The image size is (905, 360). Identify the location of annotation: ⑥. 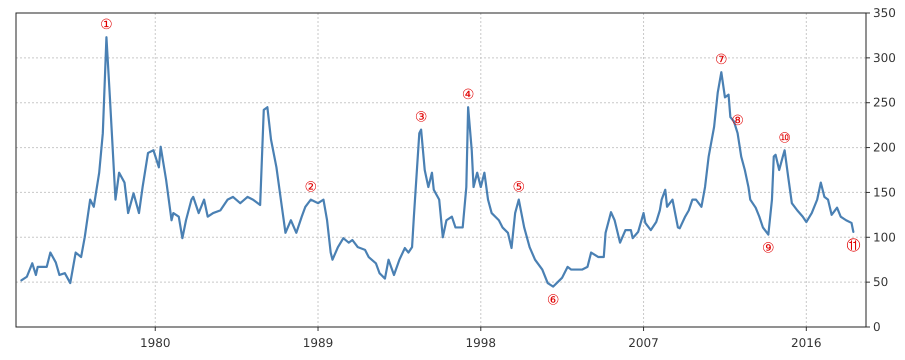
(553, 300).